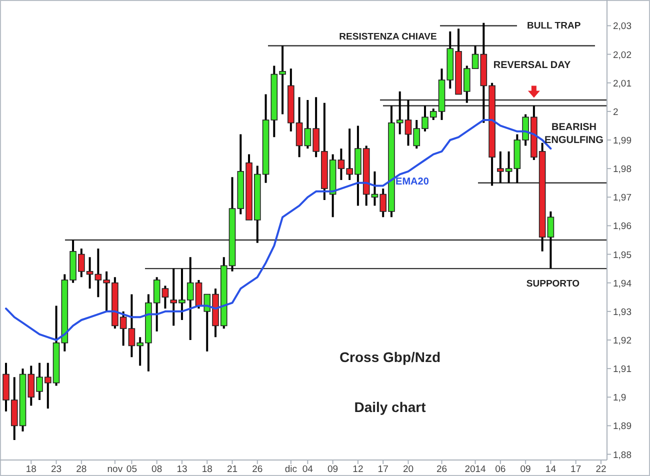  Describe the element at coordinates (601, 469) in the screenshot. I see `x-tick-label: 22` at that location.